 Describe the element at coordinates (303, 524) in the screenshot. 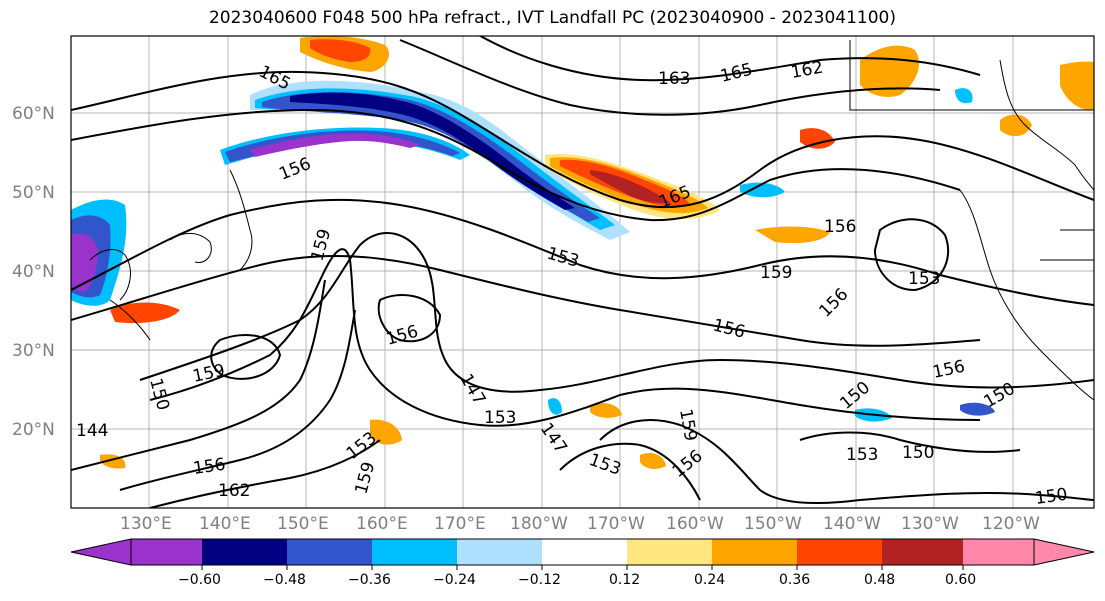

I see `lon-label-150e: 150°E` at that location.